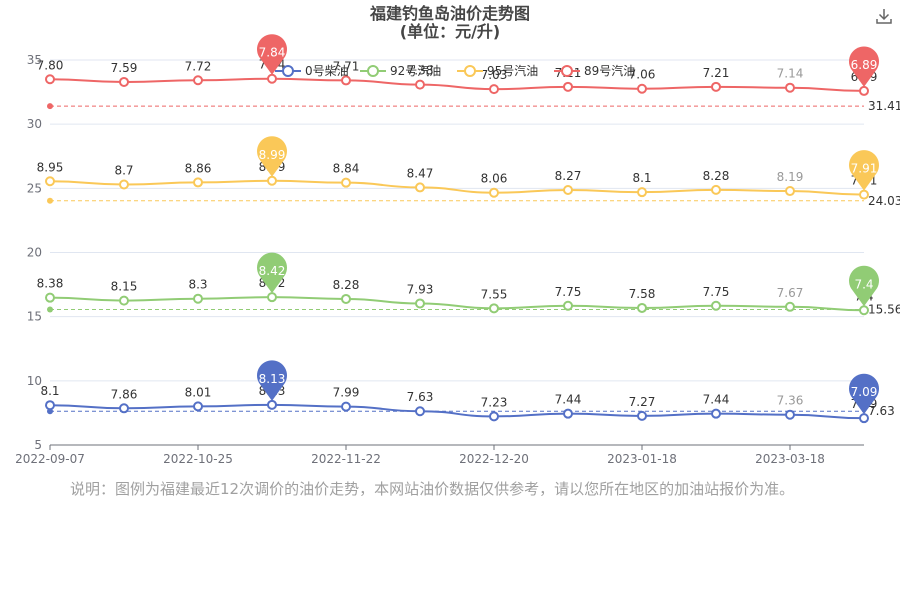 The width and height of the screenshot is (900, 600). What do you see at coordinates (642, 459) in the screenshot?
I see `x-tick-label: 2023-01-18` at bounding box center [642, 459].